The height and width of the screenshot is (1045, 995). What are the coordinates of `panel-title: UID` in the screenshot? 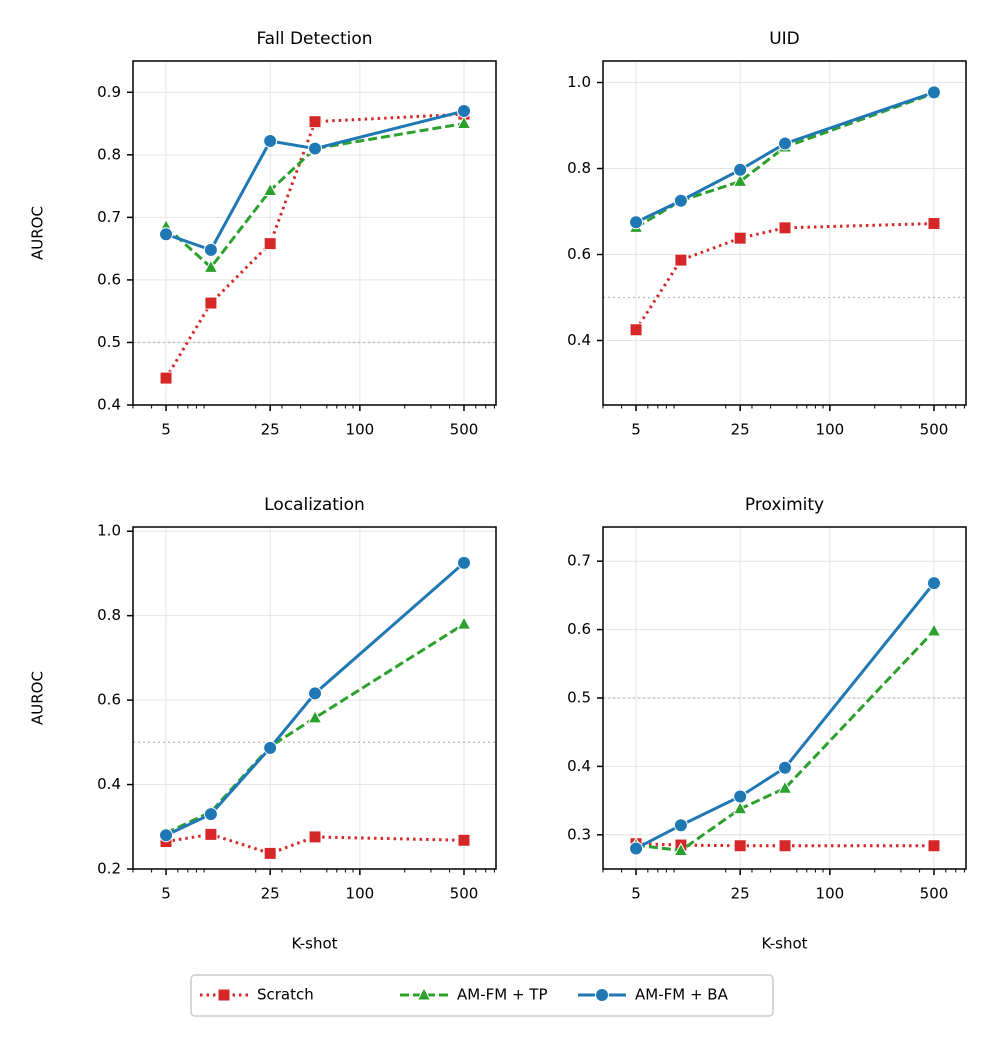 It's located at (784, 39).